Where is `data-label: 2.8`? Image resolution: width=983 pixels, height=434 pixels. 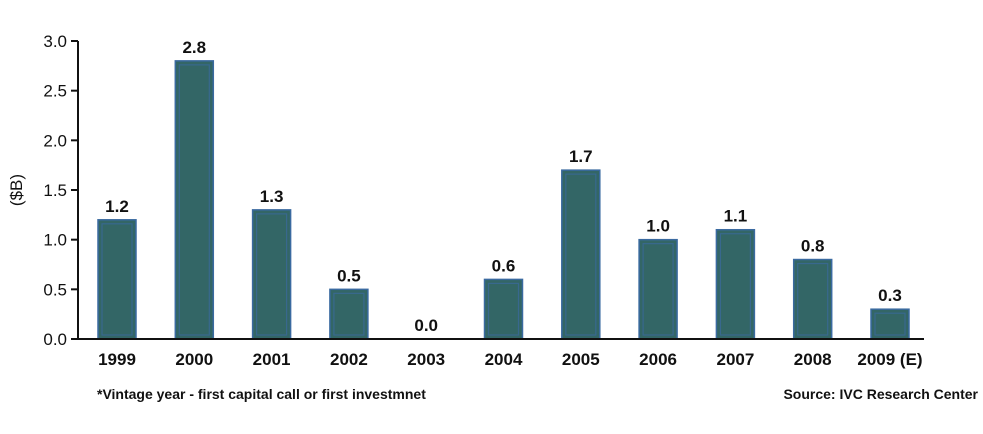
data-label: 2.8 is located at coordinates (194, 47).